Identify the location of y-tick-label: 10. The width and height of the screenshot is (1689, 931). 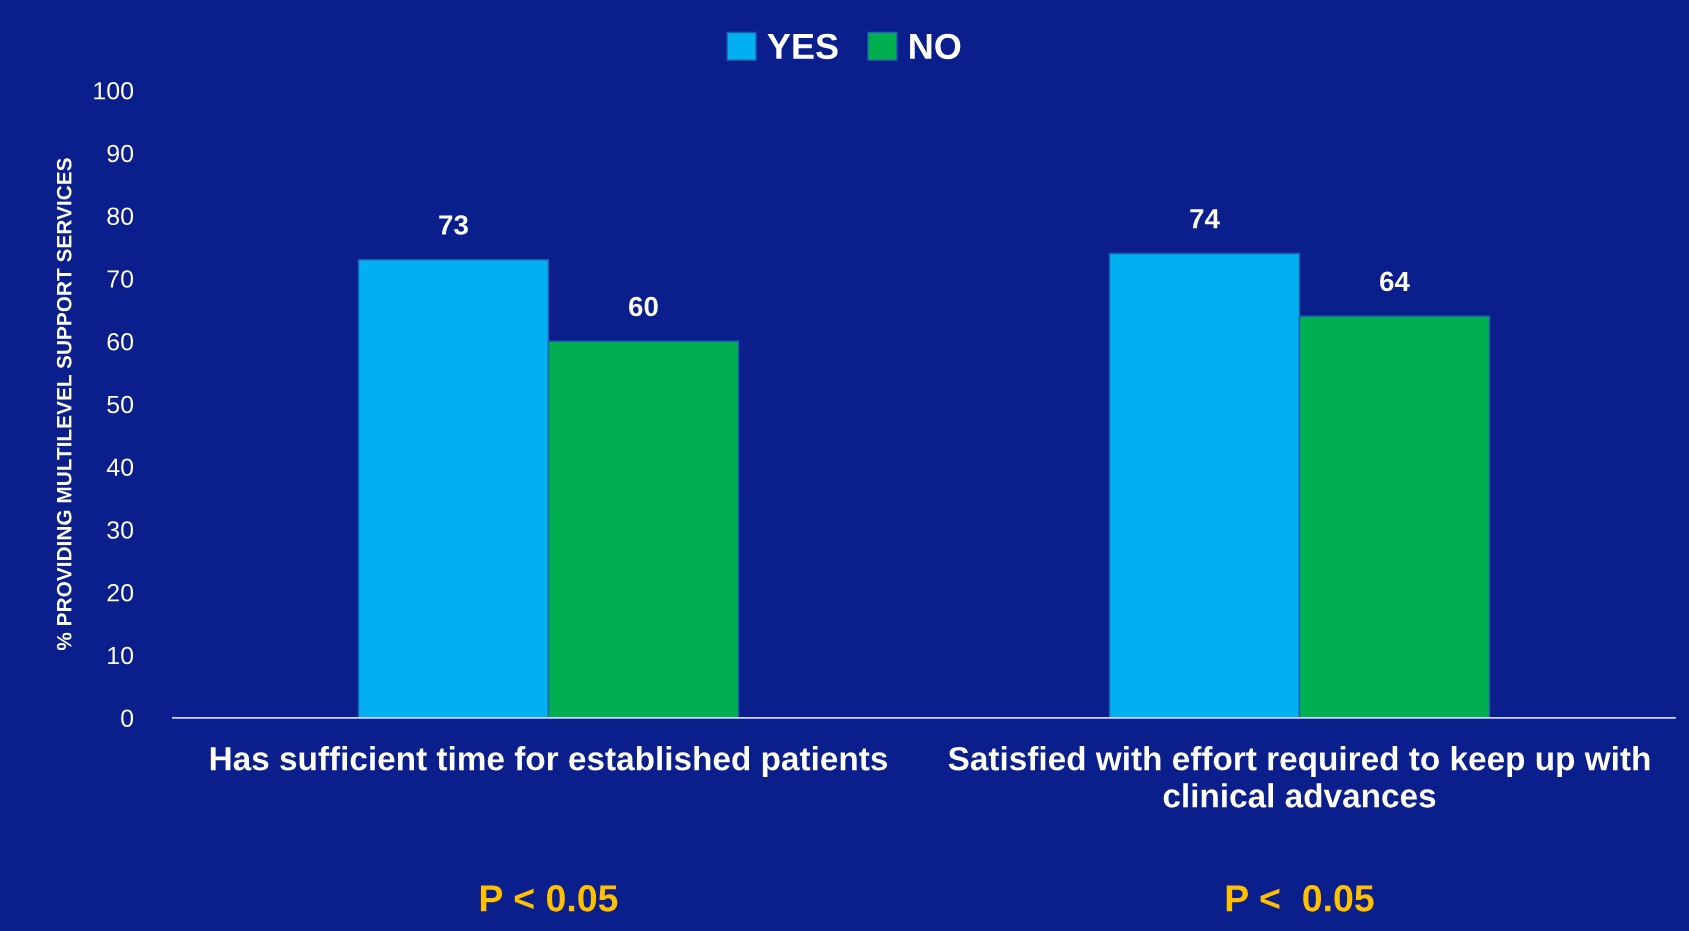
(121, 655).